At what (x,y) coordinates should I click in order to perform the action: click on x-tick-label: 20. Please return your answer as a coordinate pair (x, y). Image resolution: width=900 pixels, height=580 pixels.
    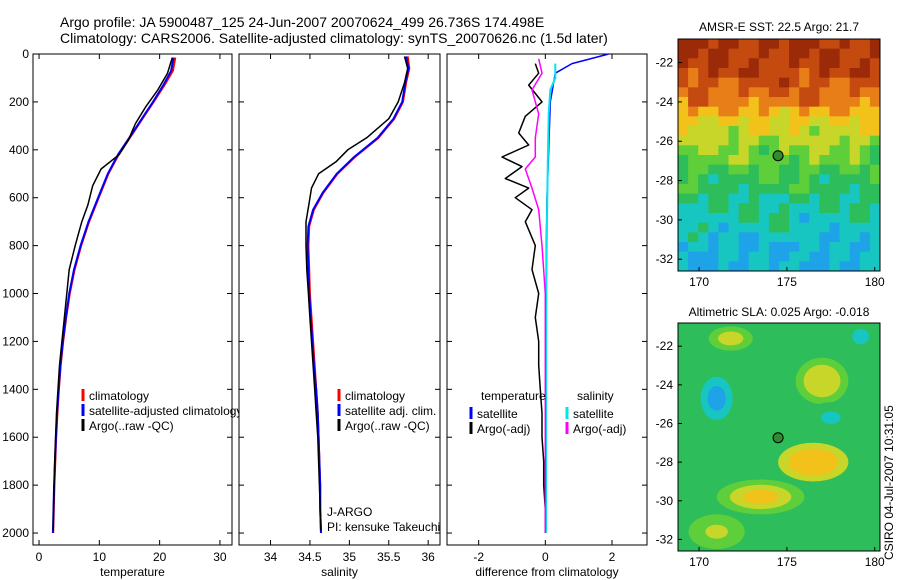
    Looking at the image, I should click on (160, 557).